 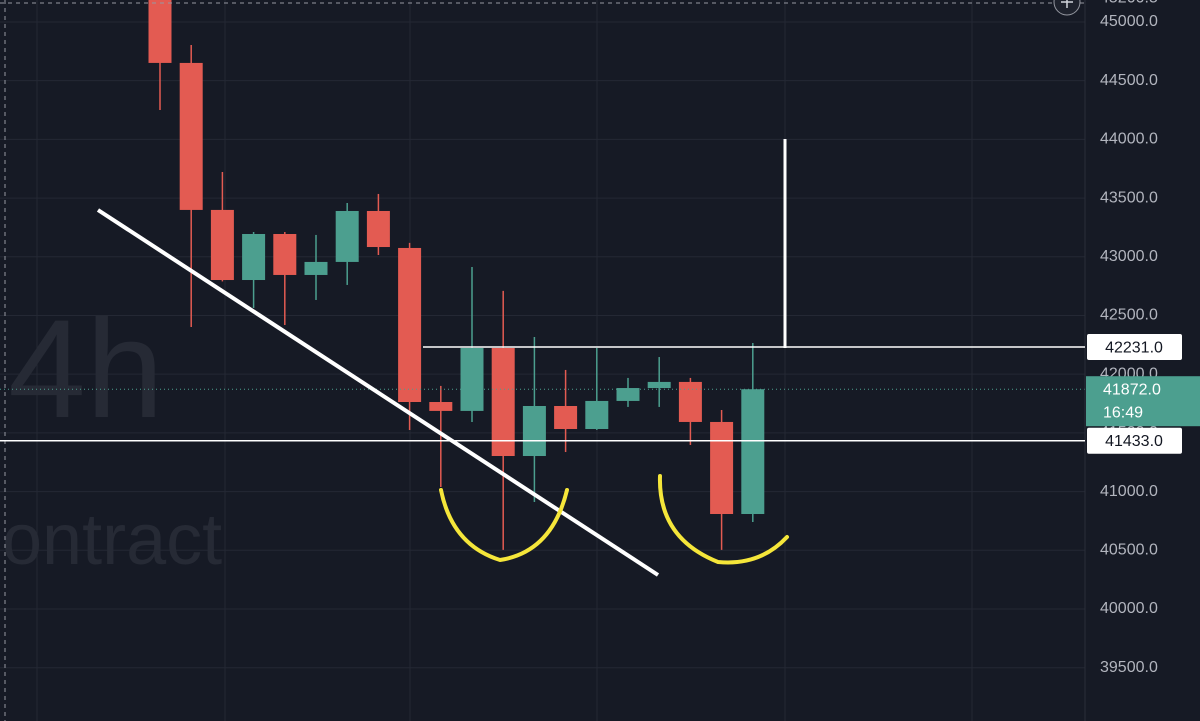 What do you see at coordinates (1129, 608) in the screenshot?
I see `y-tick-label: 40000.0` at bounding box center [1129, 608].